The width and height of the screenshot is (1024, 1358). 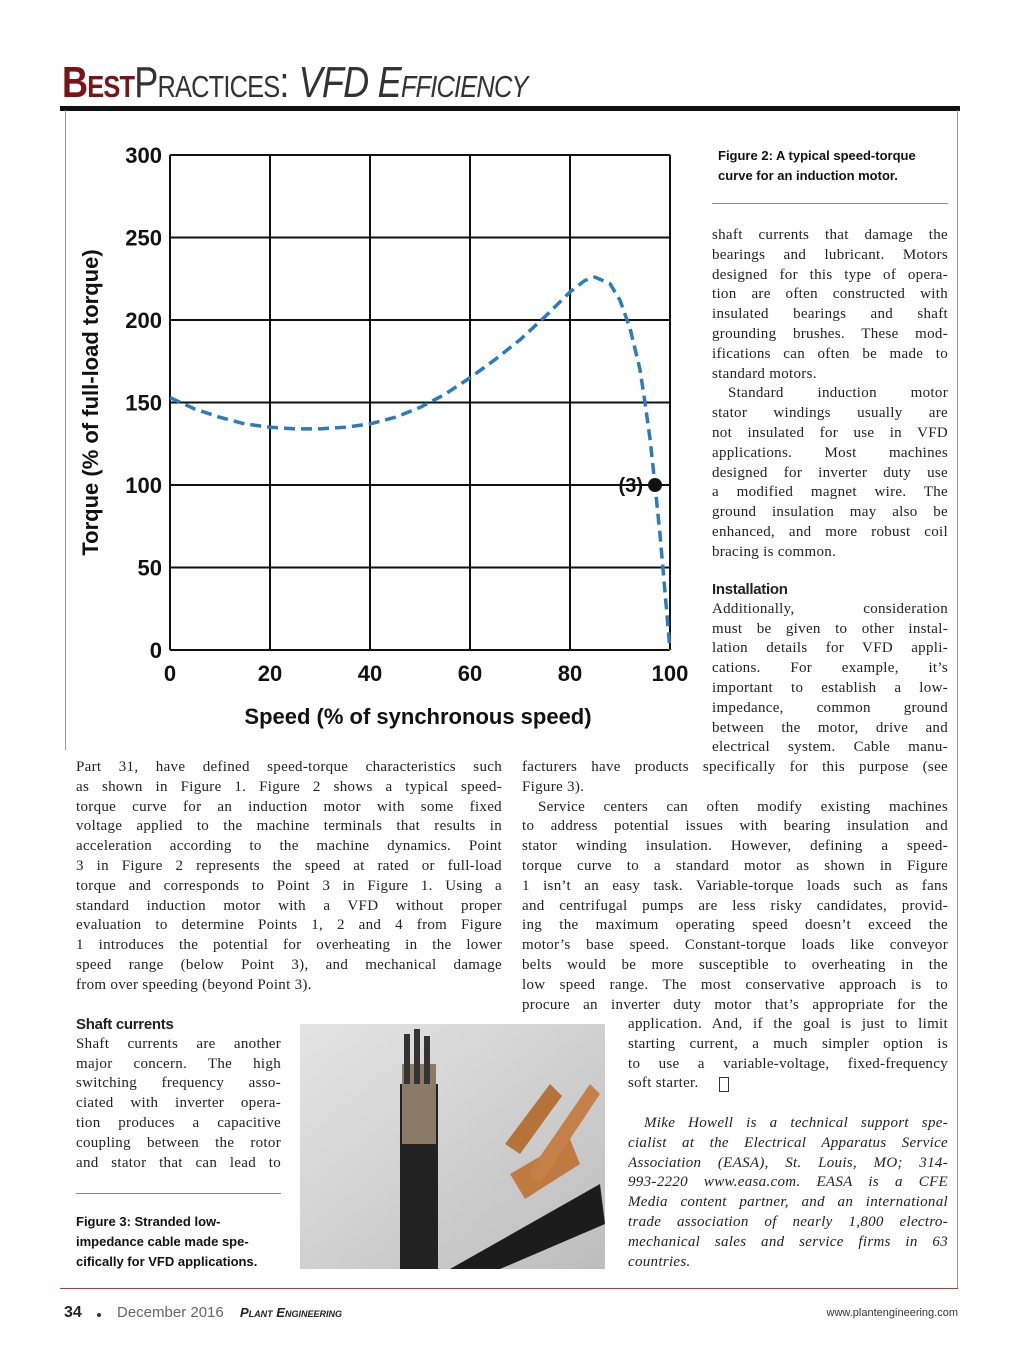 I want to click on text-line: coupling between the rotor, so click(x=178, y=1142).